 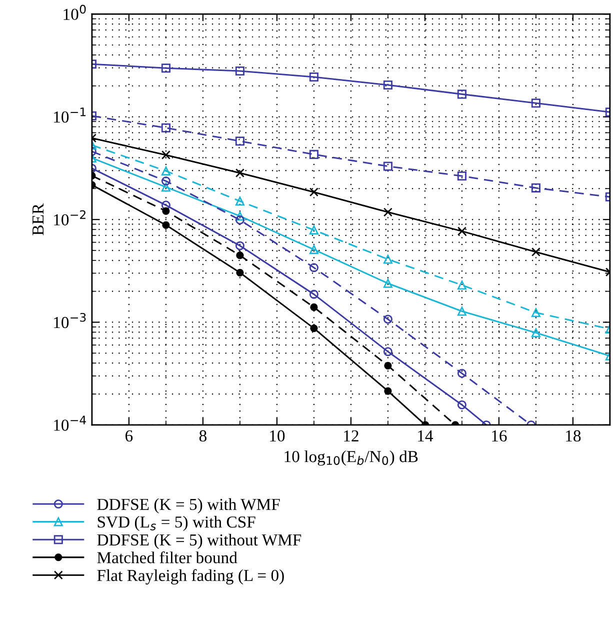 I want to click on legend-label: SVD (L$_{s}$ = 5) with CSF, so click(x=177, y=524).